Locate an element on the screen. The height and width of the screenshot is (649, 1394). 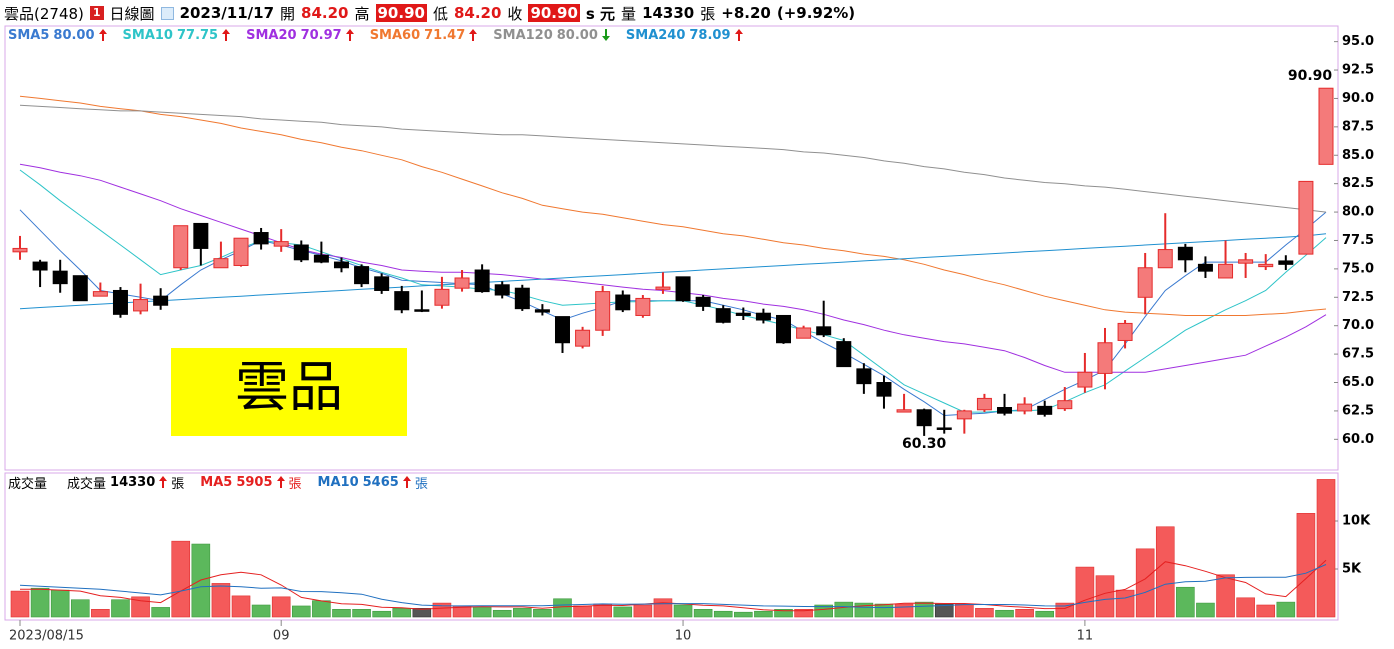
legend-value: 78.09 is located at coordinates (710, 35).